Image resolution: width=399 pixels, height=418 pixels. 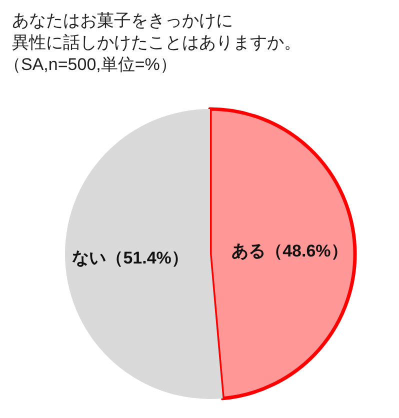 I want to click on annotation: （SA,n=500,単位=%）, so click(x=90, y=64).